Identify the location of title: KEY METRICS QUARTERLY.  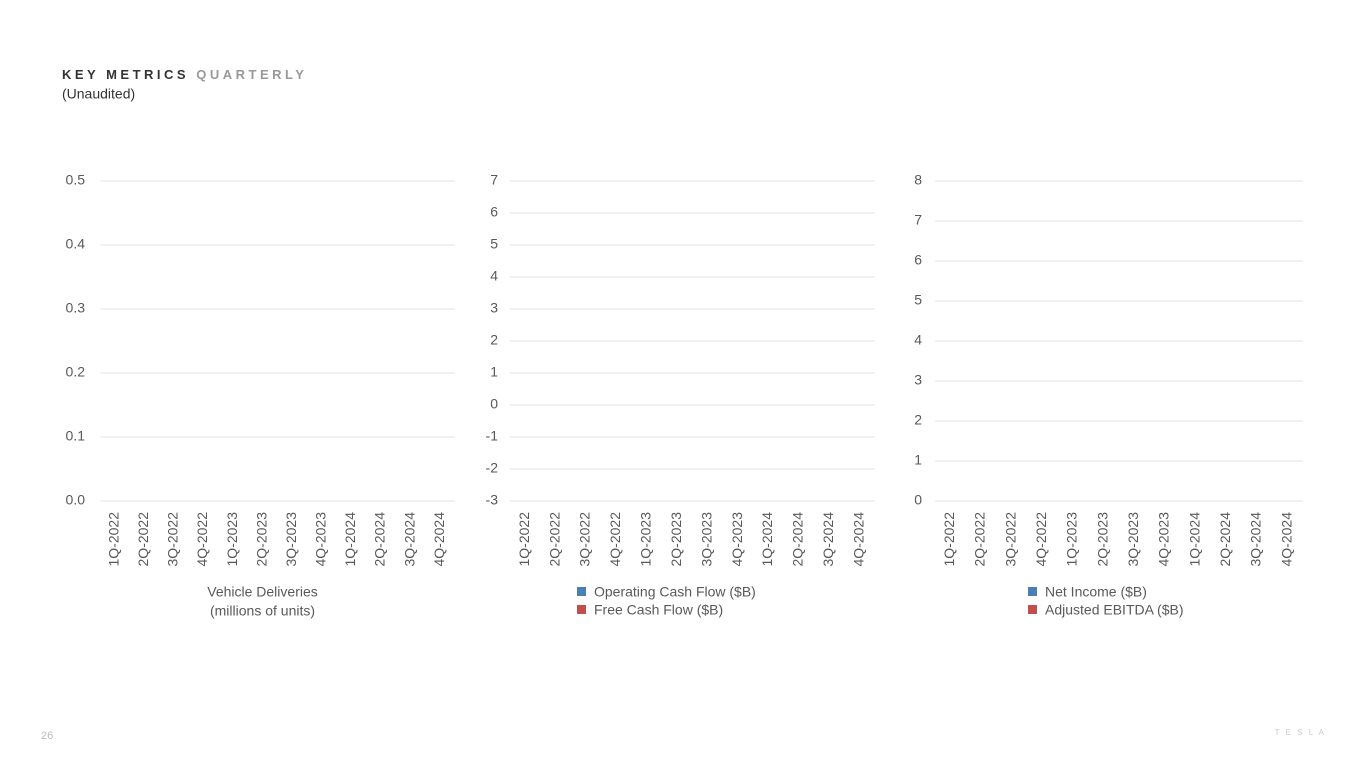
(184, 74).